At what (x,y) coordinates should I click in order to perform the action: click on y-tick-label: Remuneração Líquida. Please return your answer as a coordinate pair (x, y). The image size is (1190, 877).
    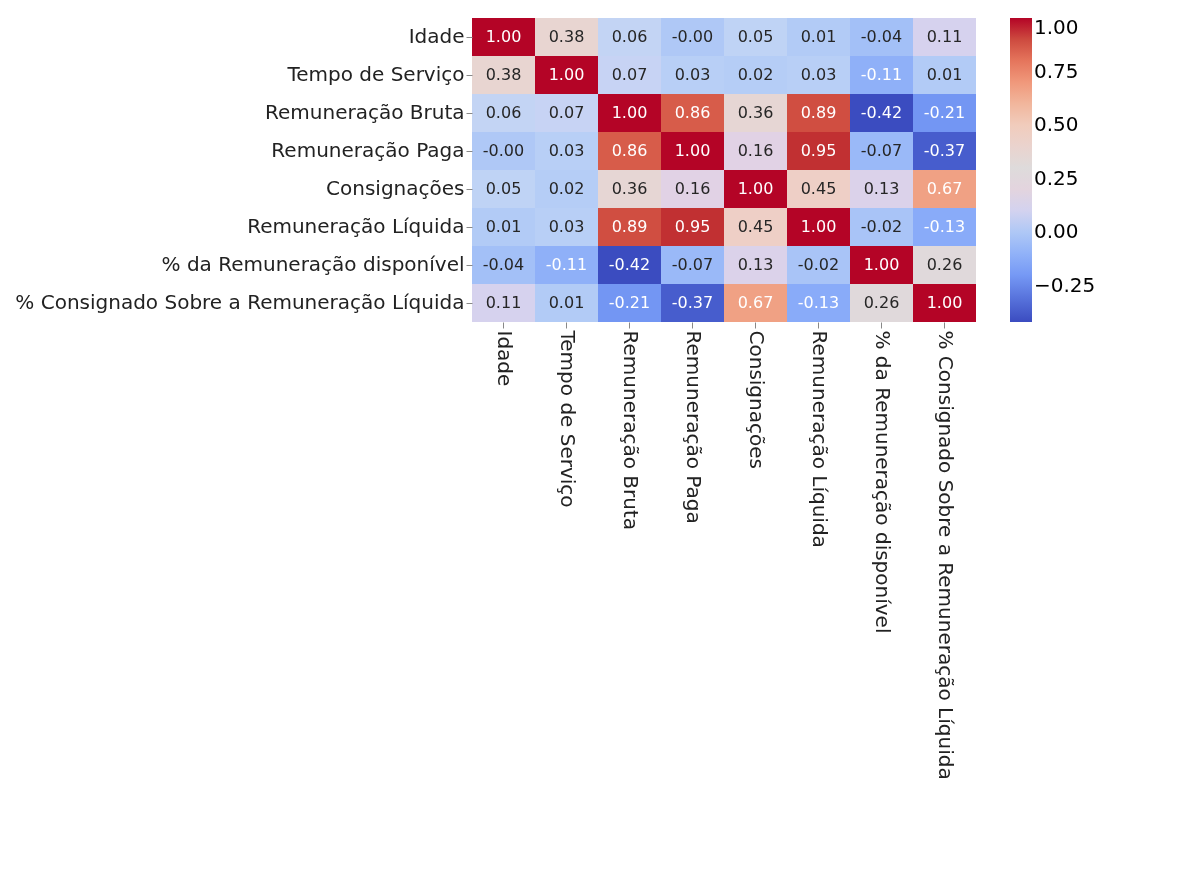
    Looking at the image, I should click on (356, 226).